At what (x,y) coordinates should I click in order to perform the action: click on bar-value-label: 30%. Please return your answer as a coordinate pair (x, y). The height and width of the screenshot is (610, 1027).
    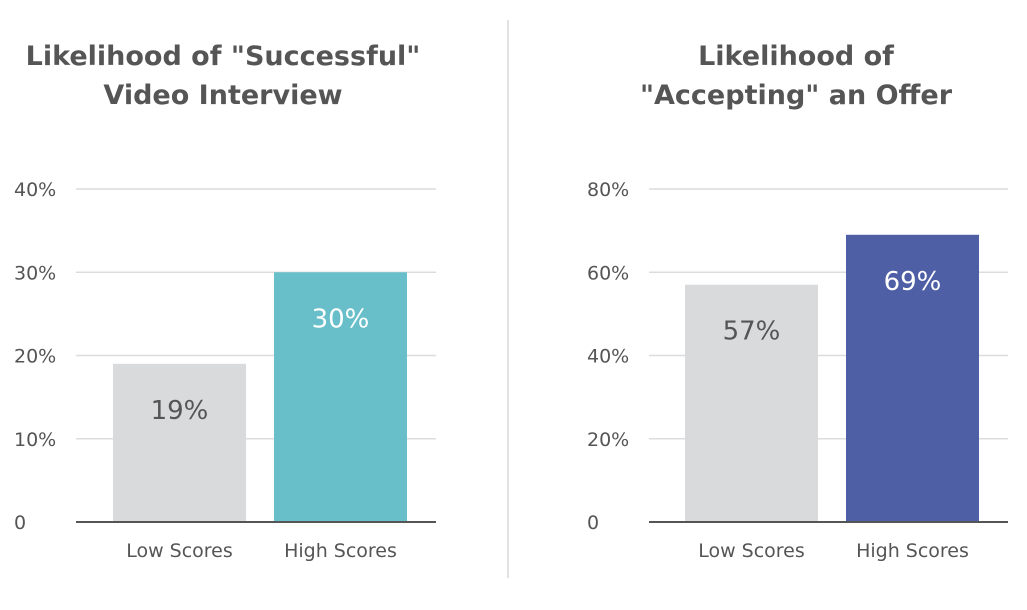
    Looking at the image, I should click on (341, 319).